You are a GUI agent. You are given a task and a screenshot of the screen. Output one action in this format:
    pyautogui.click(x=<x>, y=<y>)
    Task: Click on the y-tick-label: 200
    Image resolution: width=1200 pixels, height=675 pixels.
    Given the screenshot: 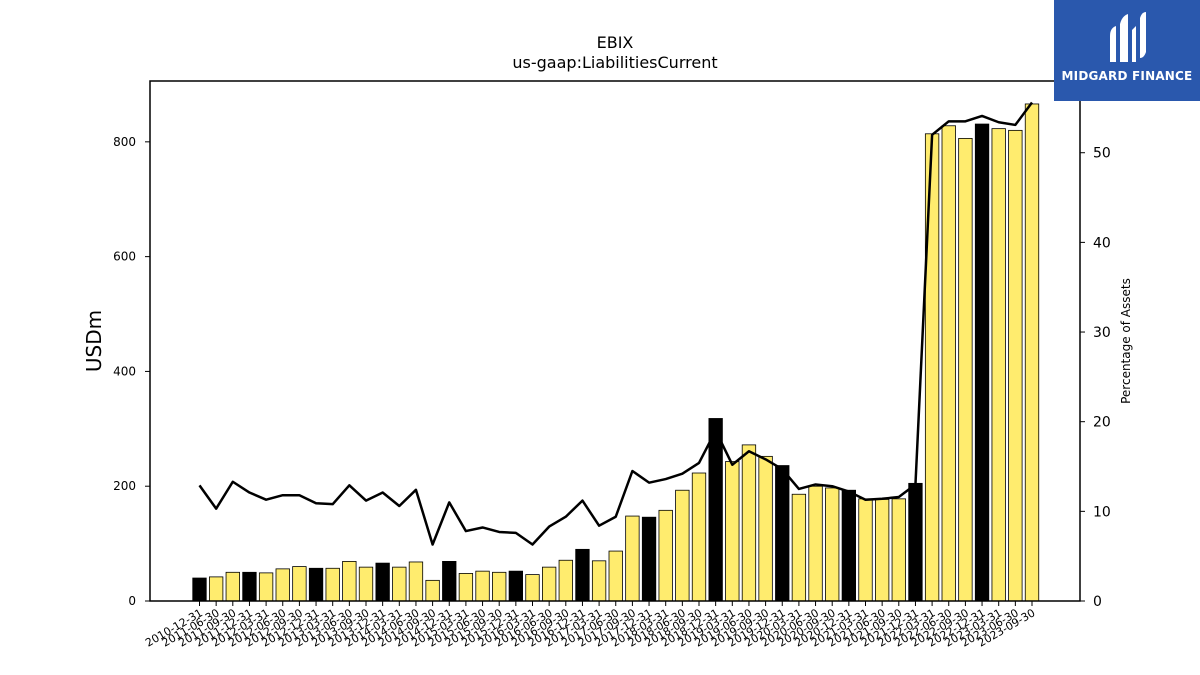 What is the action you would take?
    pyautogui.click(x=124, y=486)
    